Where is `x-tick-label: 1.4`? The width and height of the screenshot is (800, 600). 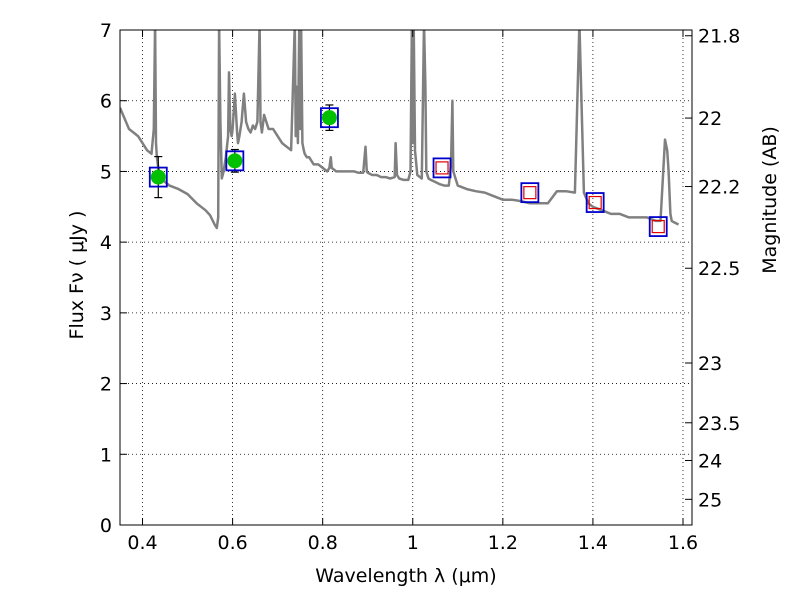
x-tick-label: 1.4 is located at coordinates (593, 543).